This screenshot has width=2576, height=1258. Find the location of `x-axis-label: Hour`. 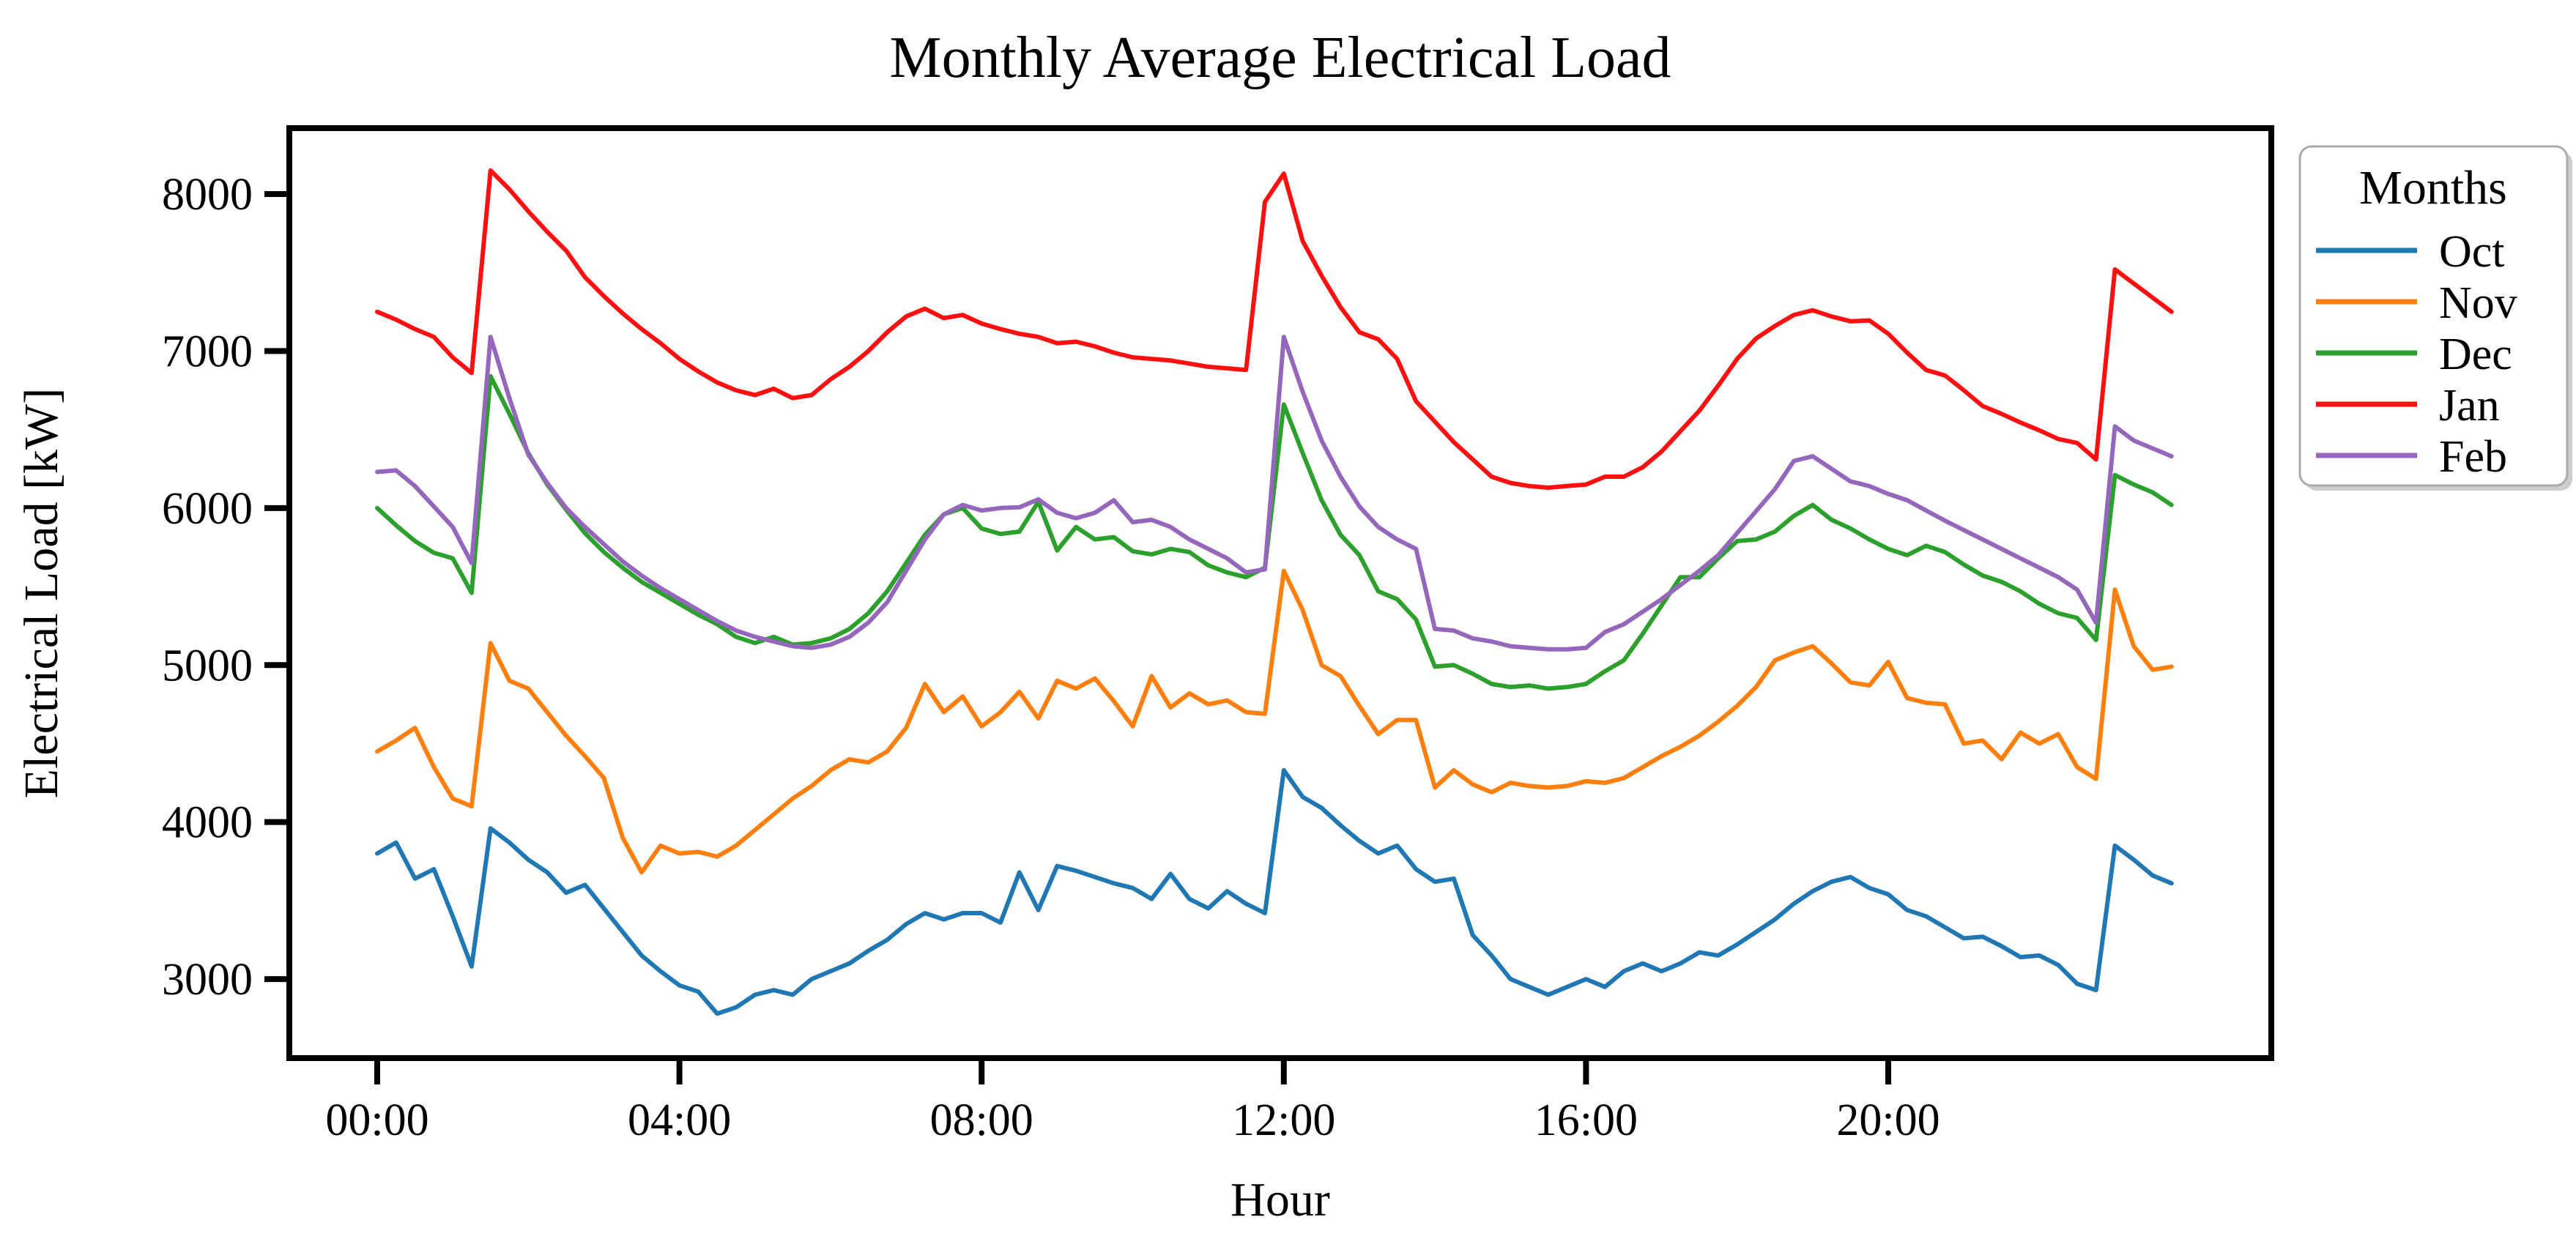

x-axis-label: Hour is located at coordinates (1280, 1200).